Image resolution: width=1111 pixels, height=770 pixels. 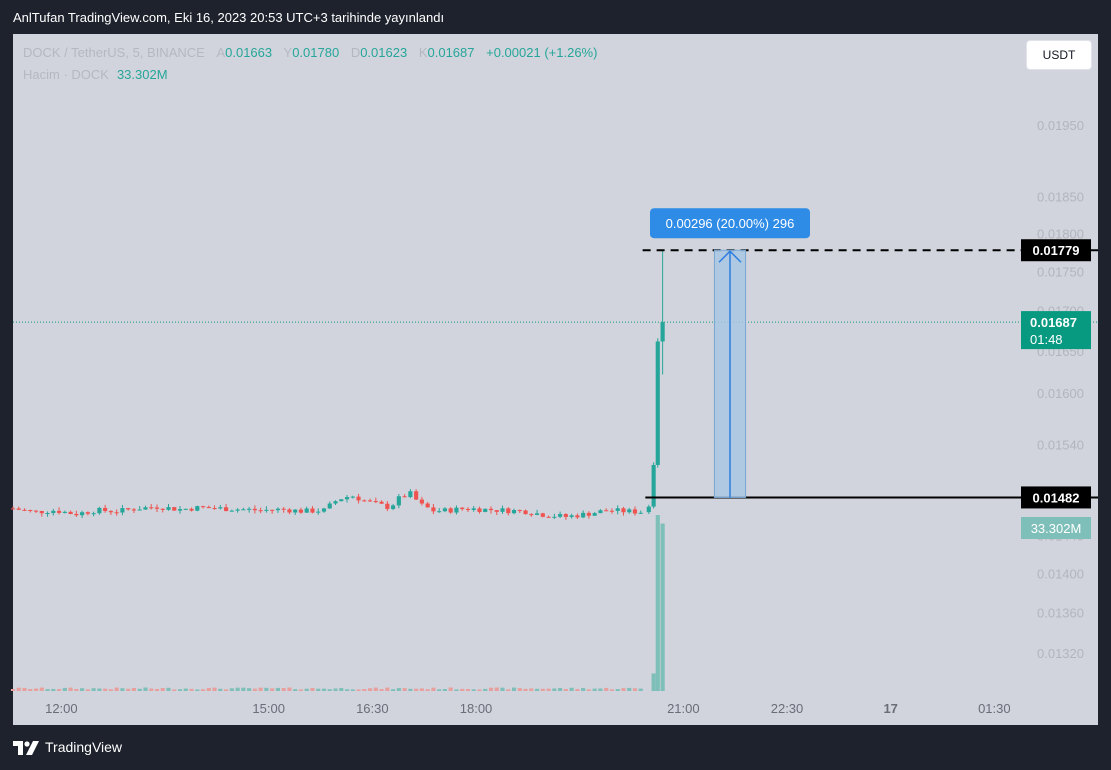 I want to click on open-value: 0.01663, so click(x=249, y=52).